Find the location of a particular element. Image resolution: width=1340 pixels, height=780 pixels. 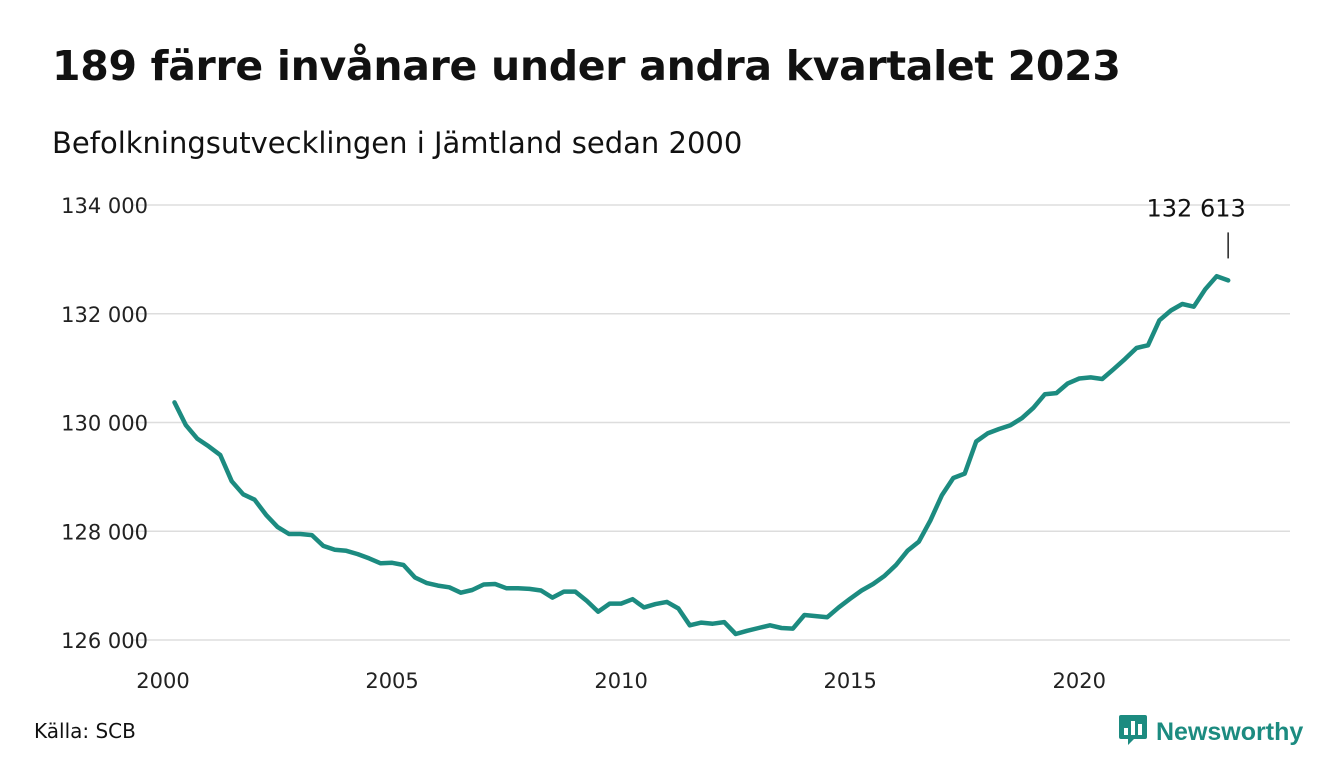

source-note: Källa: SCB is located at coordinates (85, 731).